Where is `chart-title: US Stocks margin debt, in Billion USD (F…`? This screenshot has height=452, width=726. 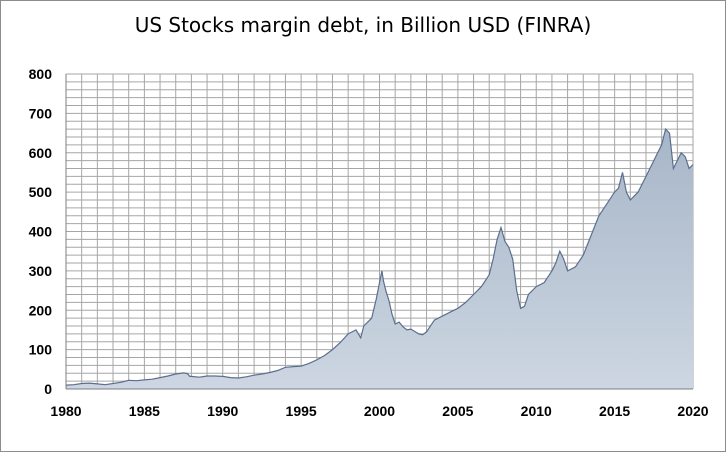
chart-title: US Stocks margin debt, in Billion USD (F… is located at coordinates (363, 25).